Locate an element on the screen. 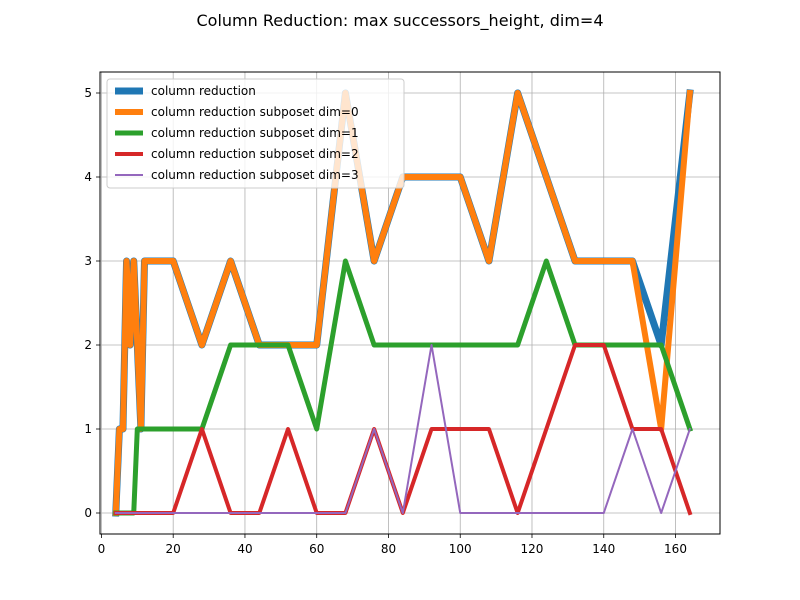  x-tick-label: 0 is located at coordinates (102, 549).